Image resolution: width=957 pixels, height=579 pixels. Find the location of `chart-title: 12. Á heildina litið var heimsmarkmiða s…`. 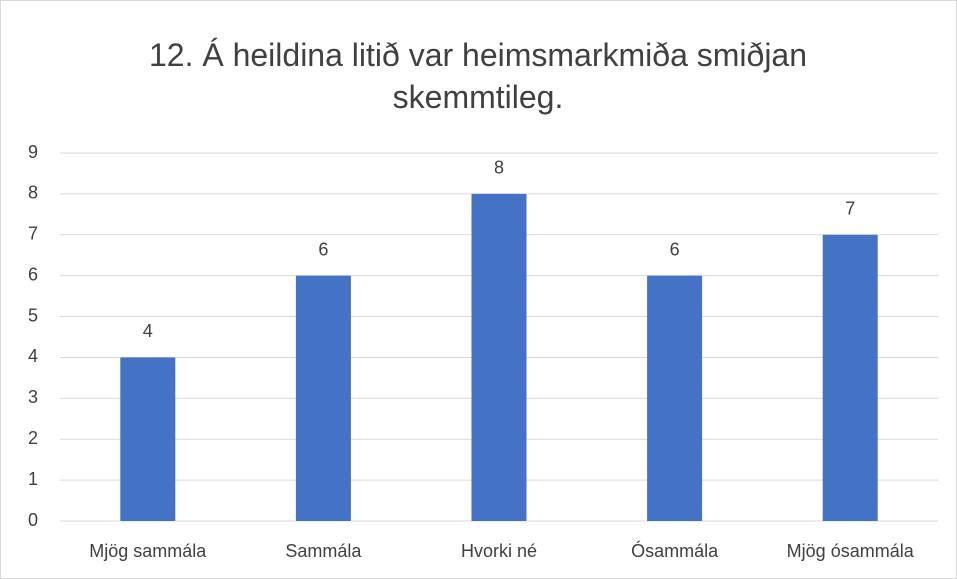

chart-title: 12. Á heildina litið var heimsmarkmiða s… is located at coordinates (478, 76).